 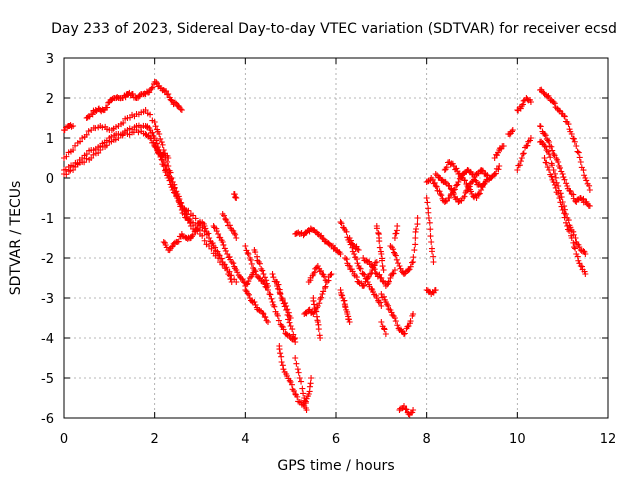 I want to click on x-tick-label: 6, so click(x=336, y=439).